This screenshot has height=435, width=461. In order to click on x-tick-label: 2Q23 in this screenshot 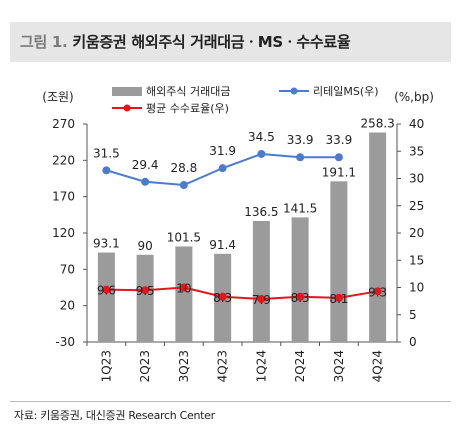, I will do `click(145, 366)`.